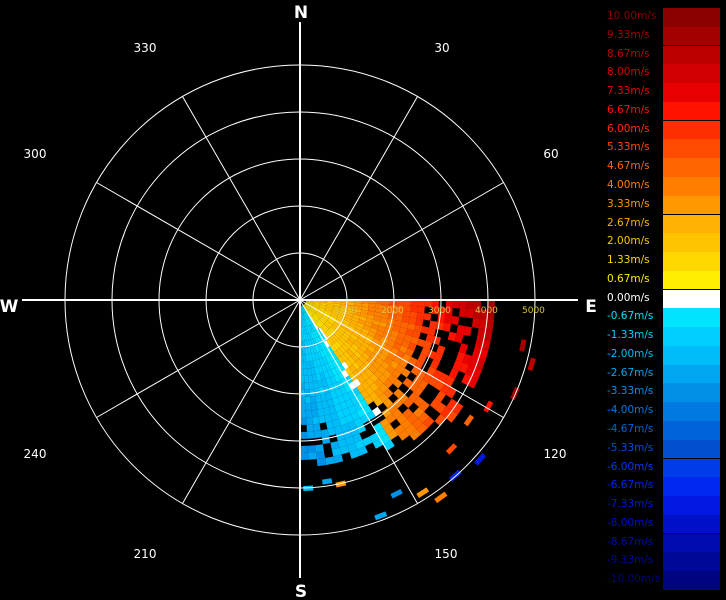  What do you see at coordinates (663, 280) in the screenshot?
I see `legend-entry: 0.67m/s` at bounding box center [663, 280].